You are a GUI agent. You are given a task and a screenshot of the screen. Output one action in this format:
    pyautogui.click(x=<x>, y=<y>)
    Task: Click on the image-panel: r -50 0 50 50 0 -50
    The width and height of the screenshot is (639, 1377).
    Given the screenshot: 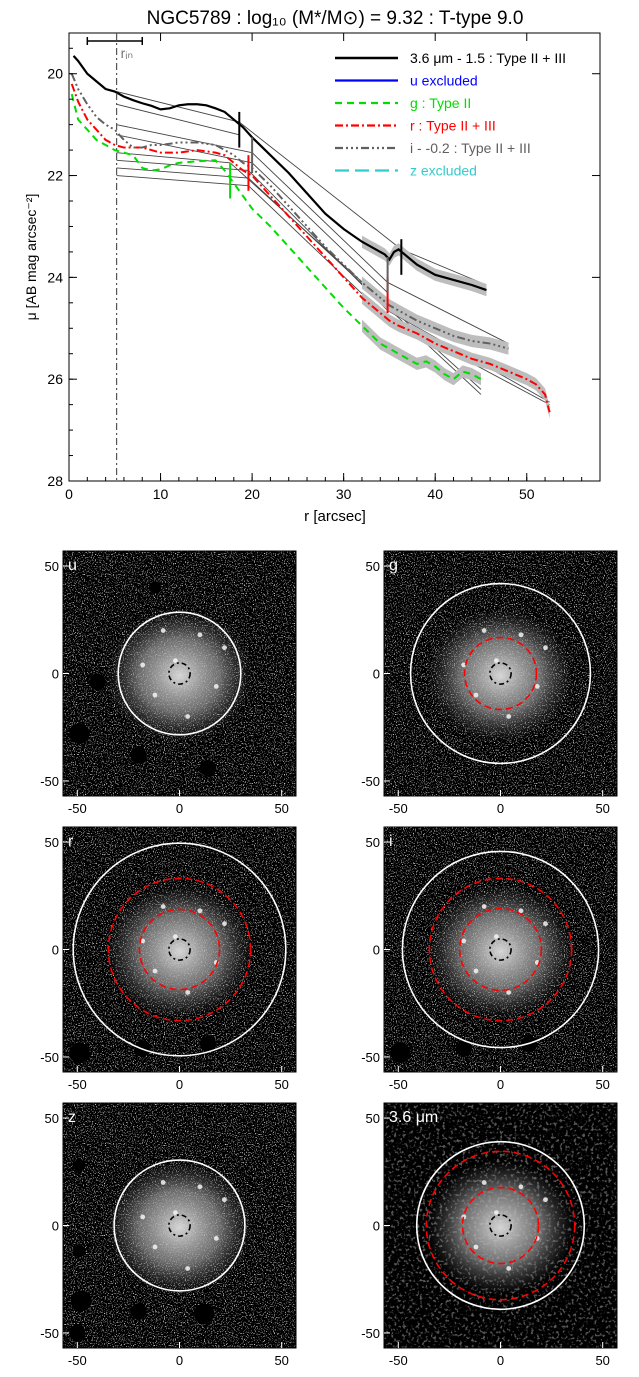 What is the action you would take?
    pyautogui.click(x=168, y=959)
    